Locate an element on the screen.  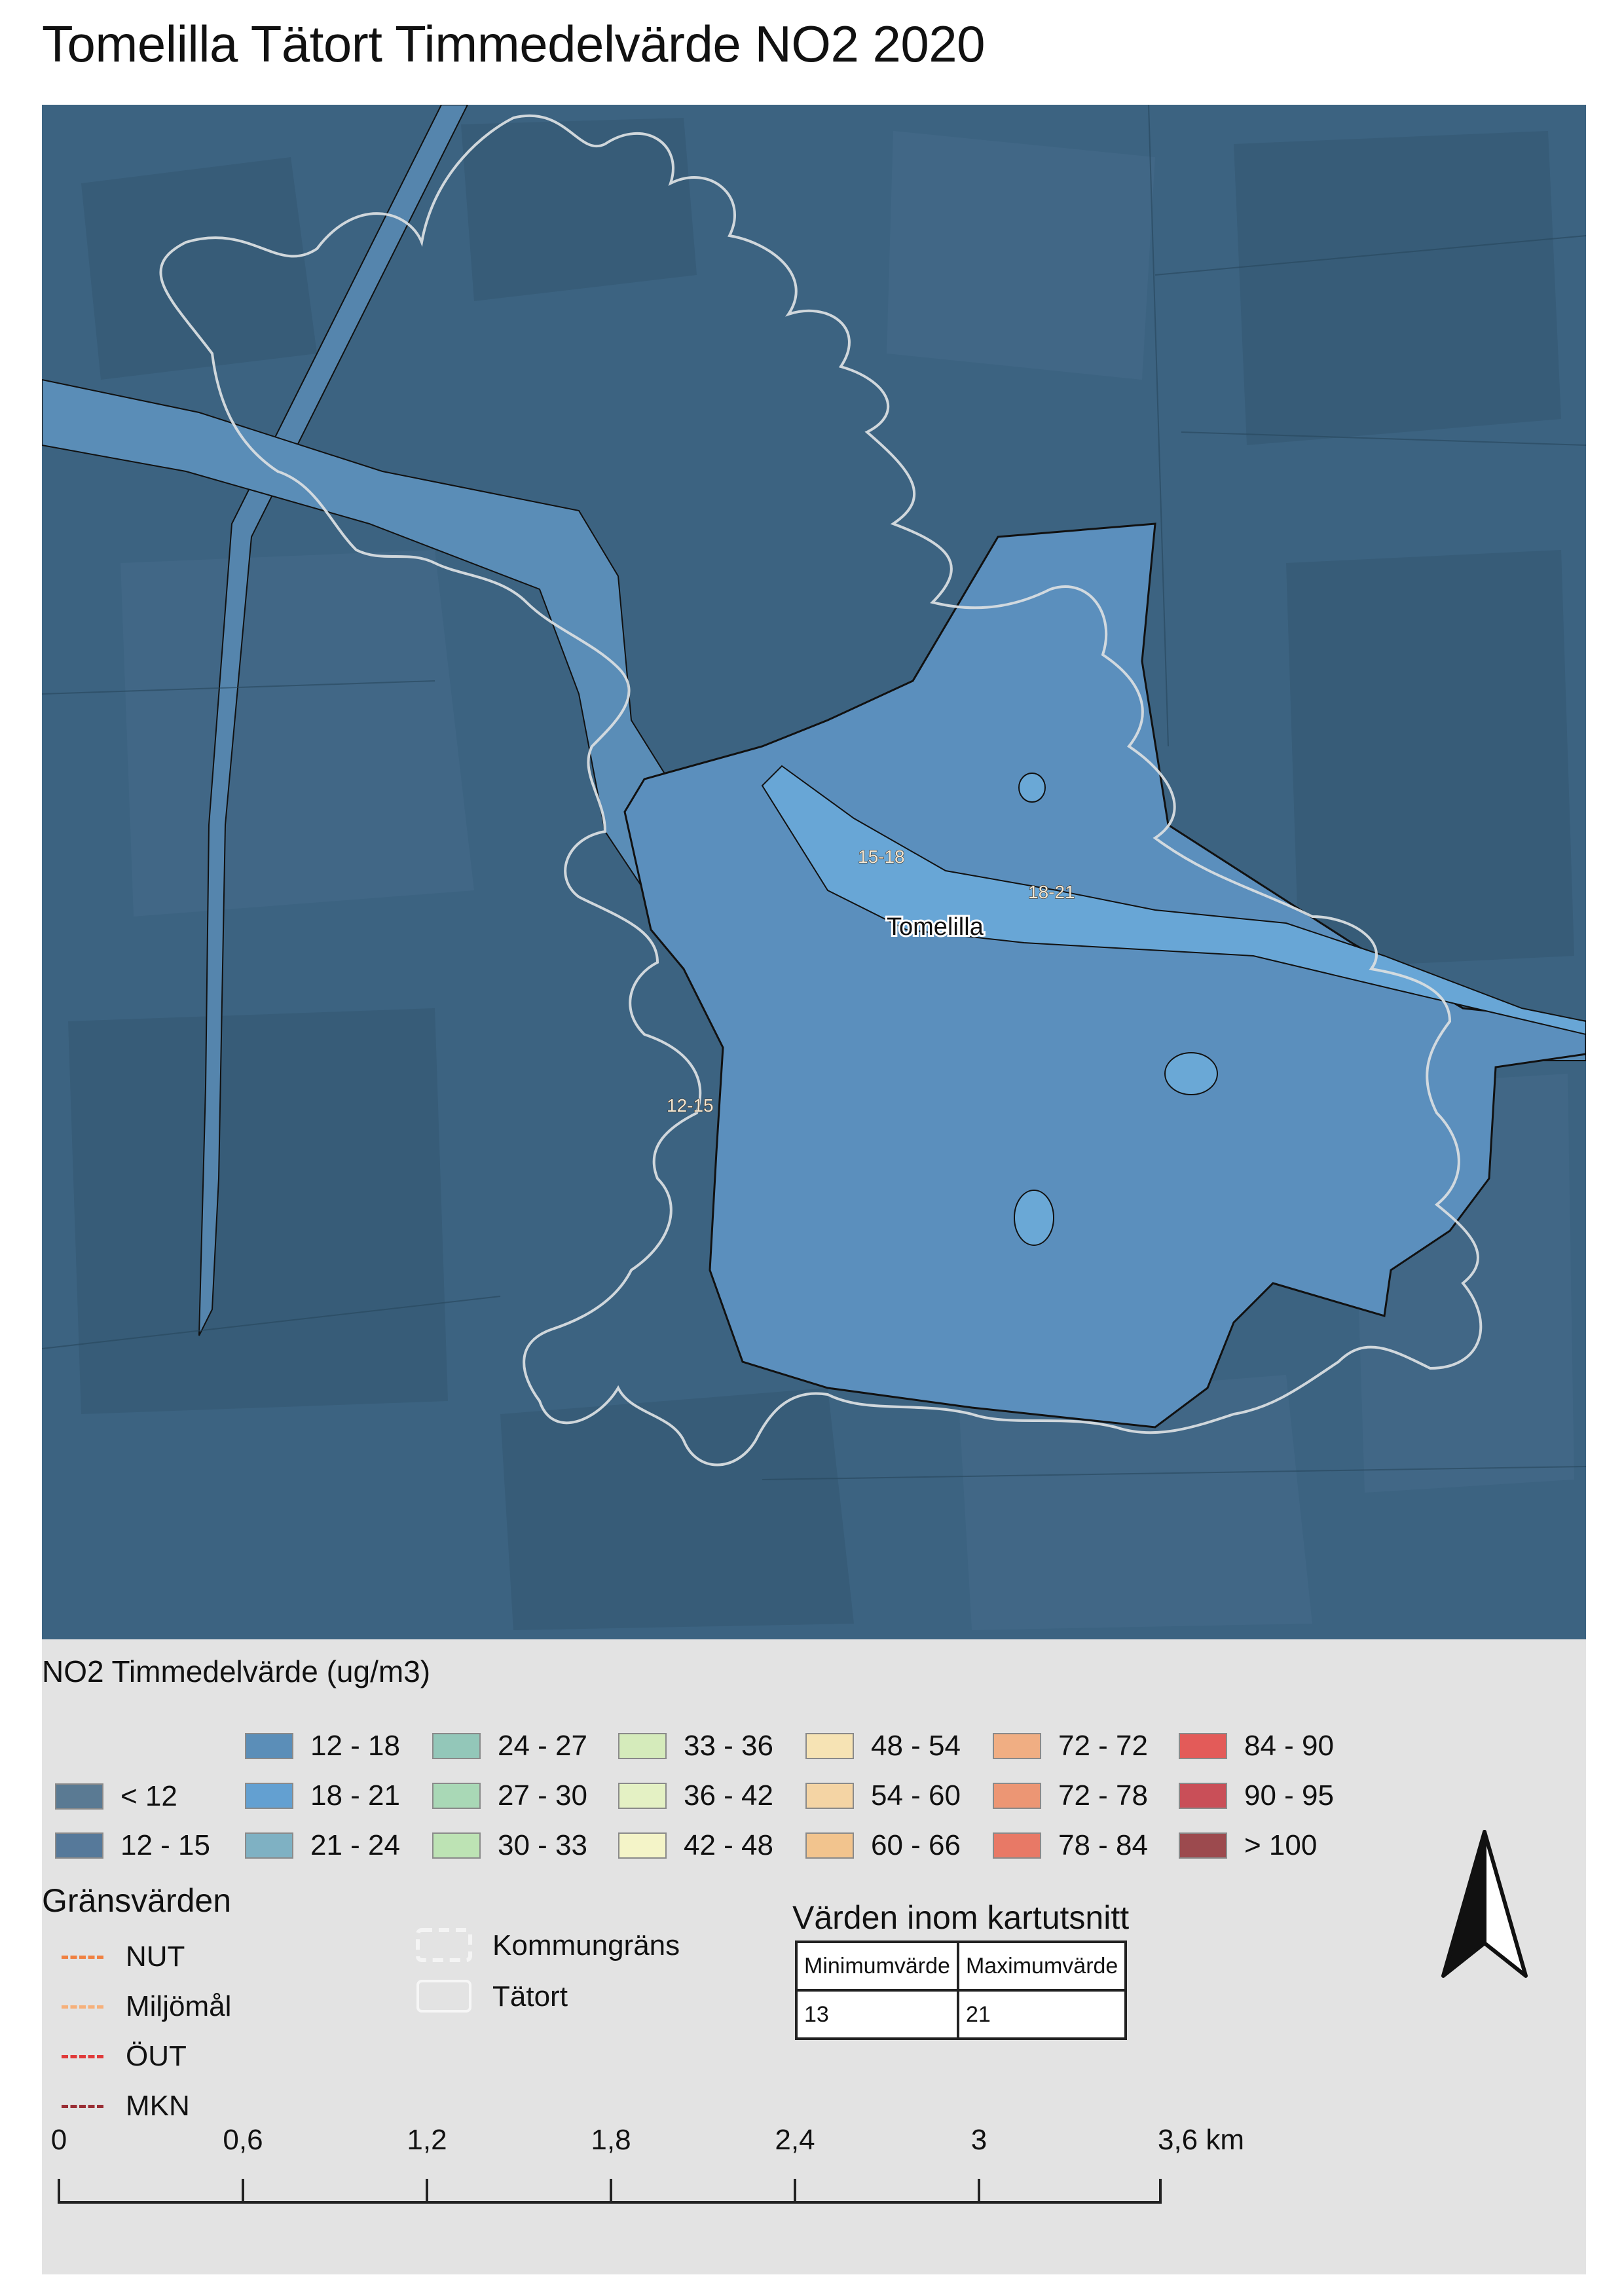
legend-item: 78 - 84 is located at coordinates (1070, 1845).